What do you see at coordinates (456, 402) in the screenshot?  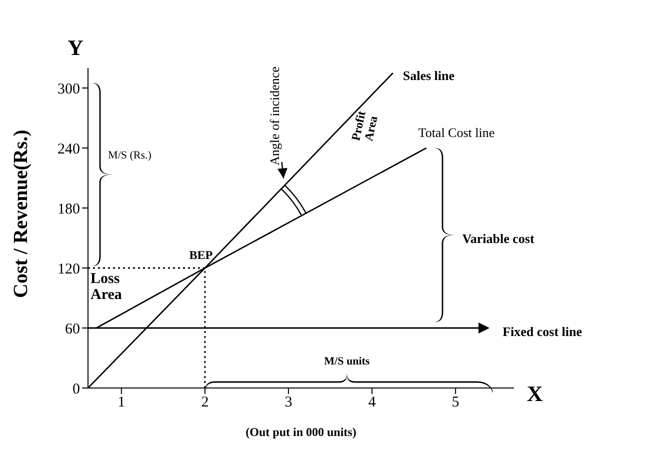 I see `x-tick-label: 5` at bounding box center [456, 402].